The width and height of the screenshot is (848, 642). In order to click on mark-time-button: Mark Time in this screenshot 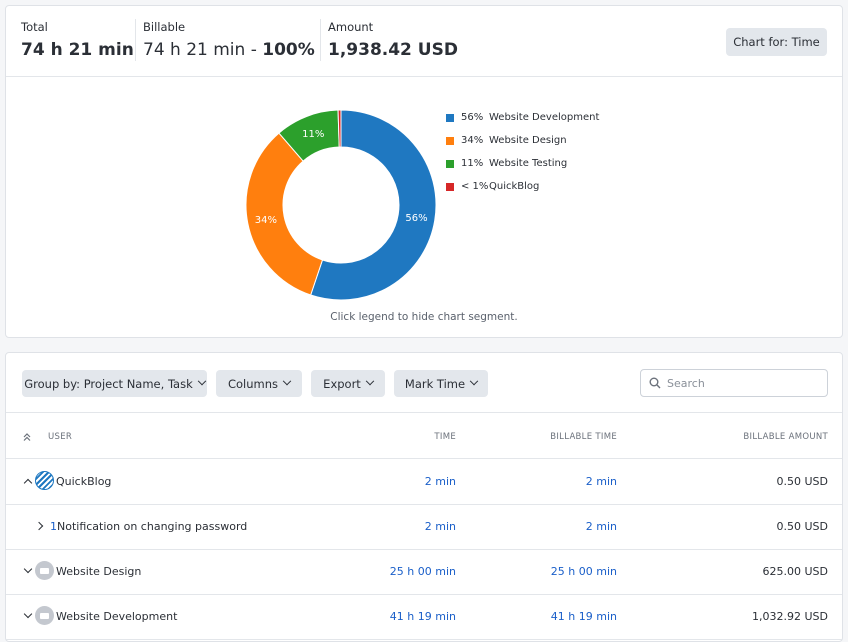, I will do `click(441, 383)`.